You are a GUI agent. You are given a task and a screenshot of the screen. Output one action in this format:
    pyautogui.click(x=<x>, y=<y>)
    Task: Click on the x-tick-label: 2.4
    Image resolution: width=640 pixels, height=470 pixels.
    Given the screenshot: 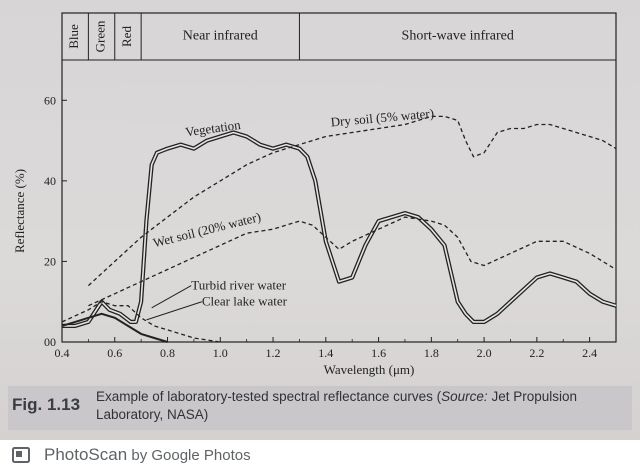 What is the action you would take?
    pyautogui.click(x=589, y=353)
    